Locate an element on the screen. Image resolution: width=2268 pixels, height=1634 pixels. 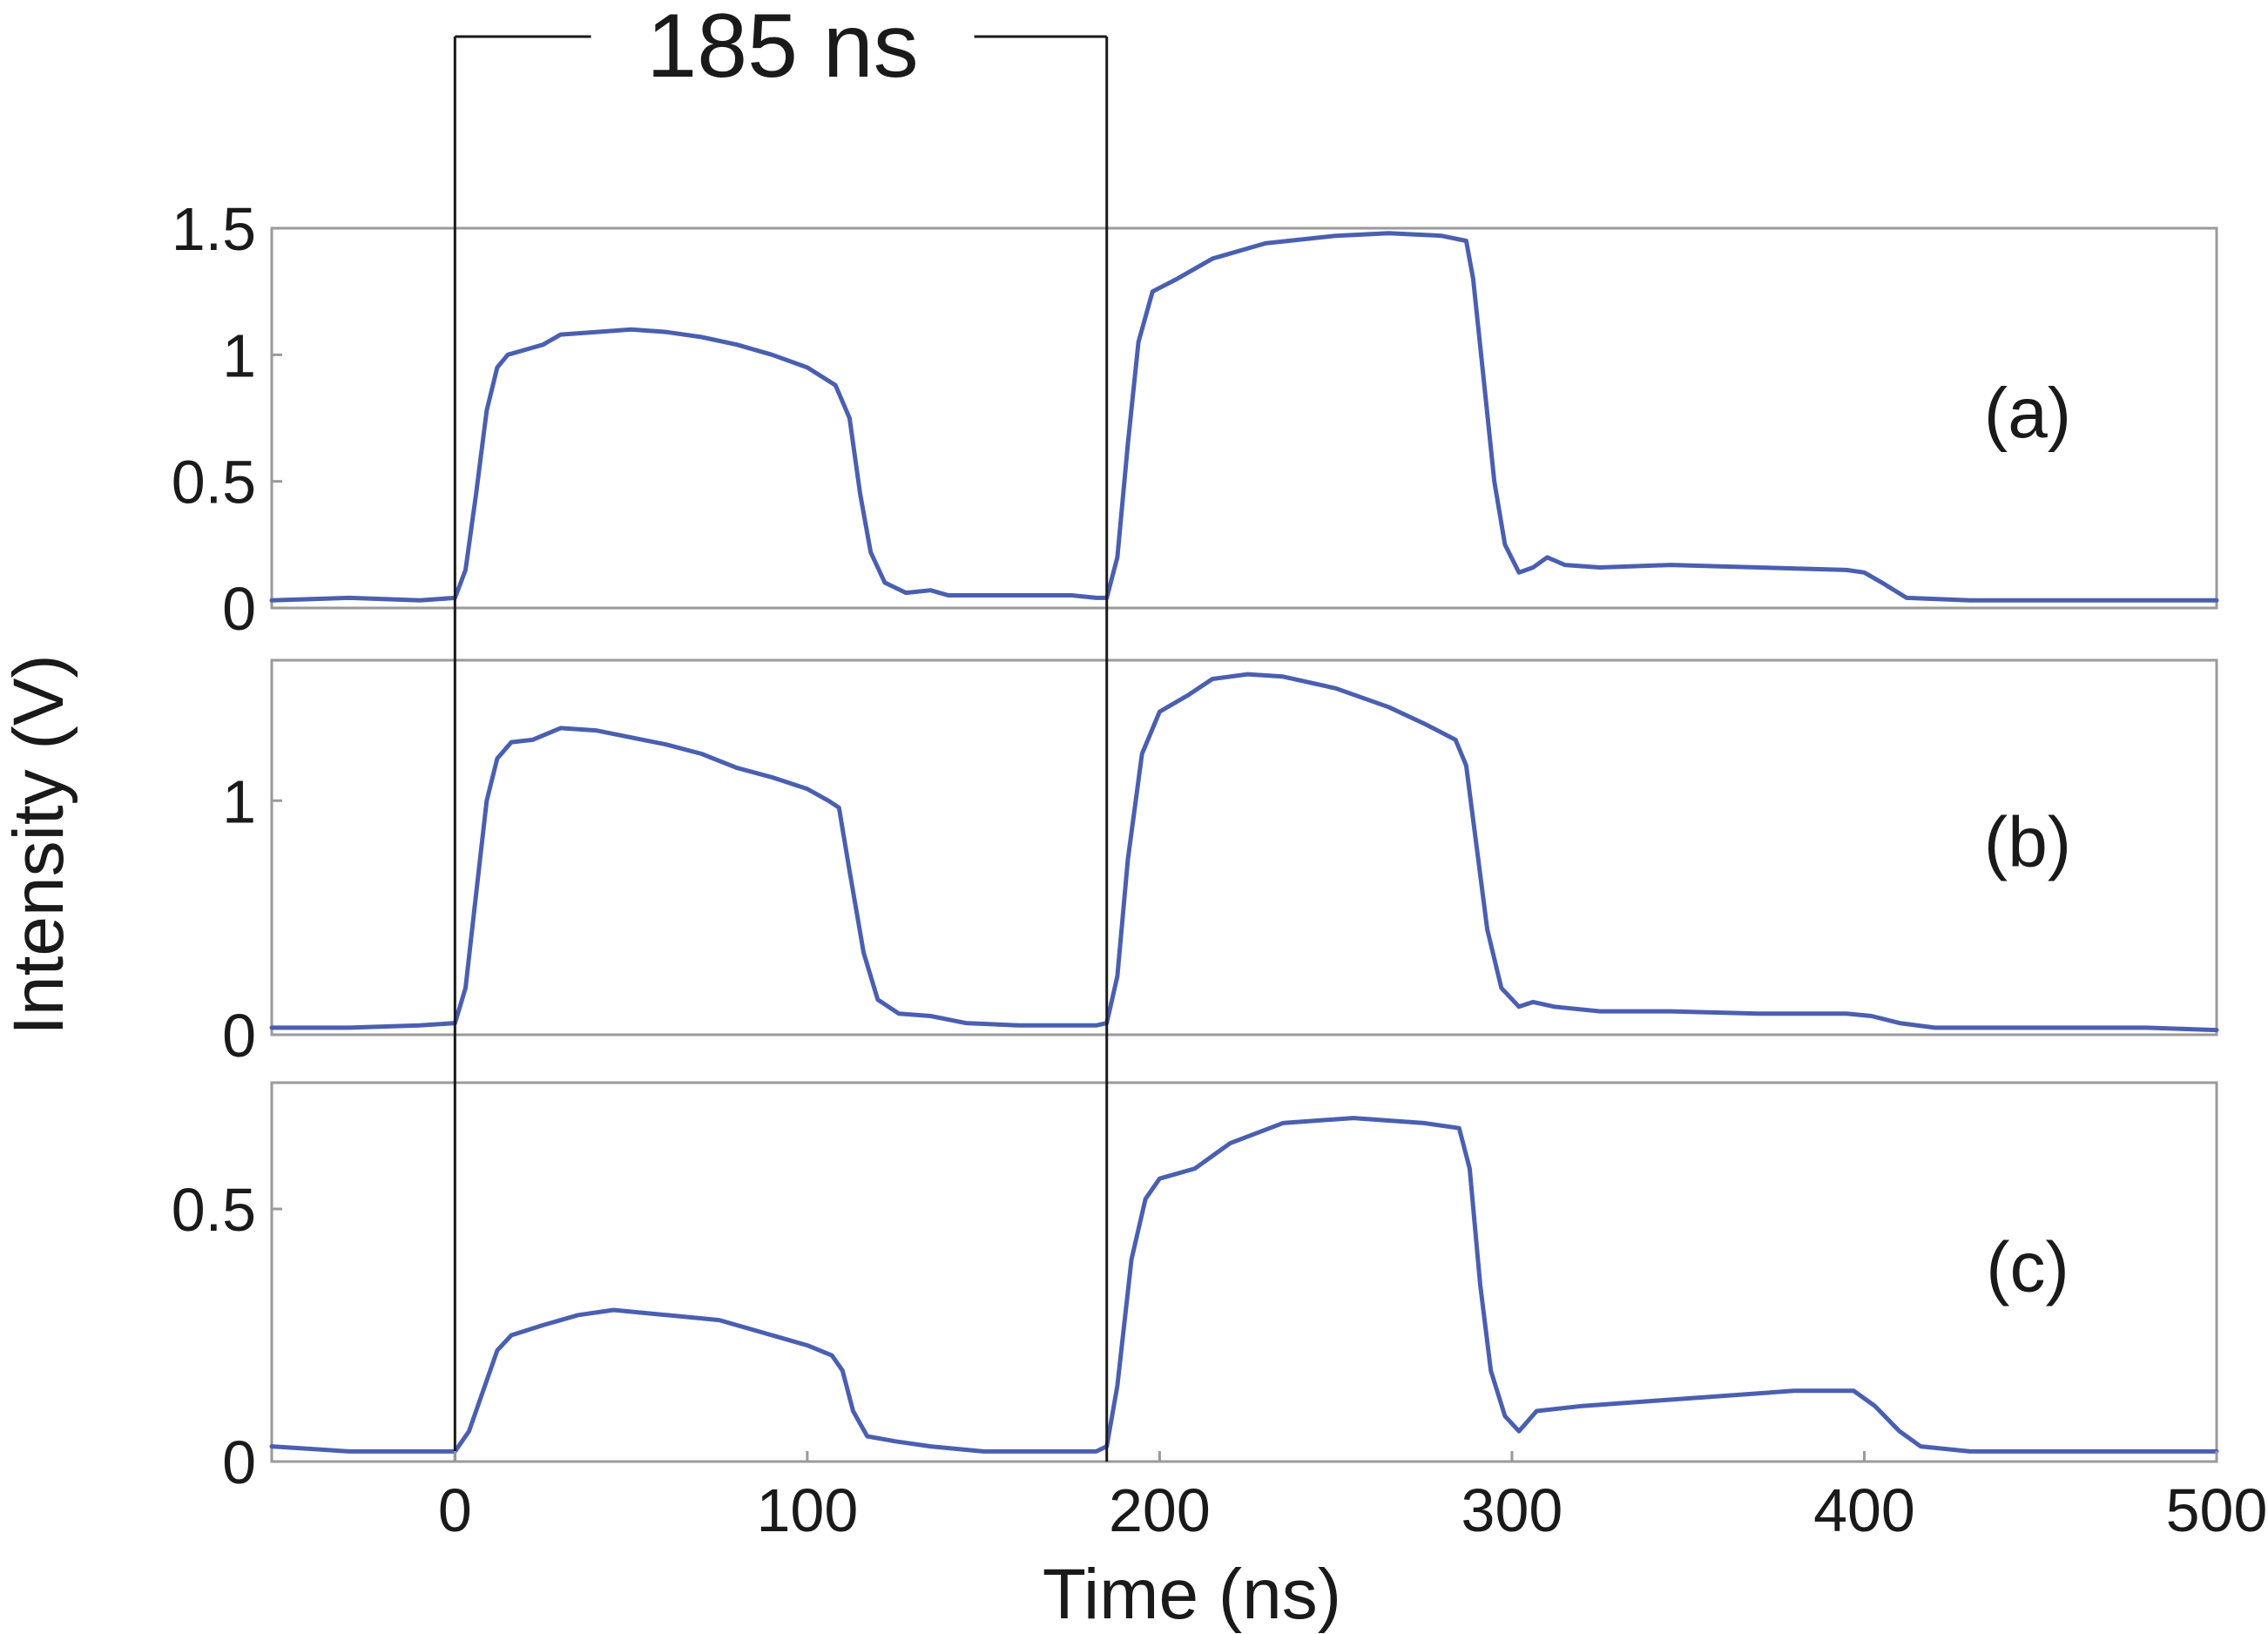
panel-label: (a) is located at coordinates (2027, 413).